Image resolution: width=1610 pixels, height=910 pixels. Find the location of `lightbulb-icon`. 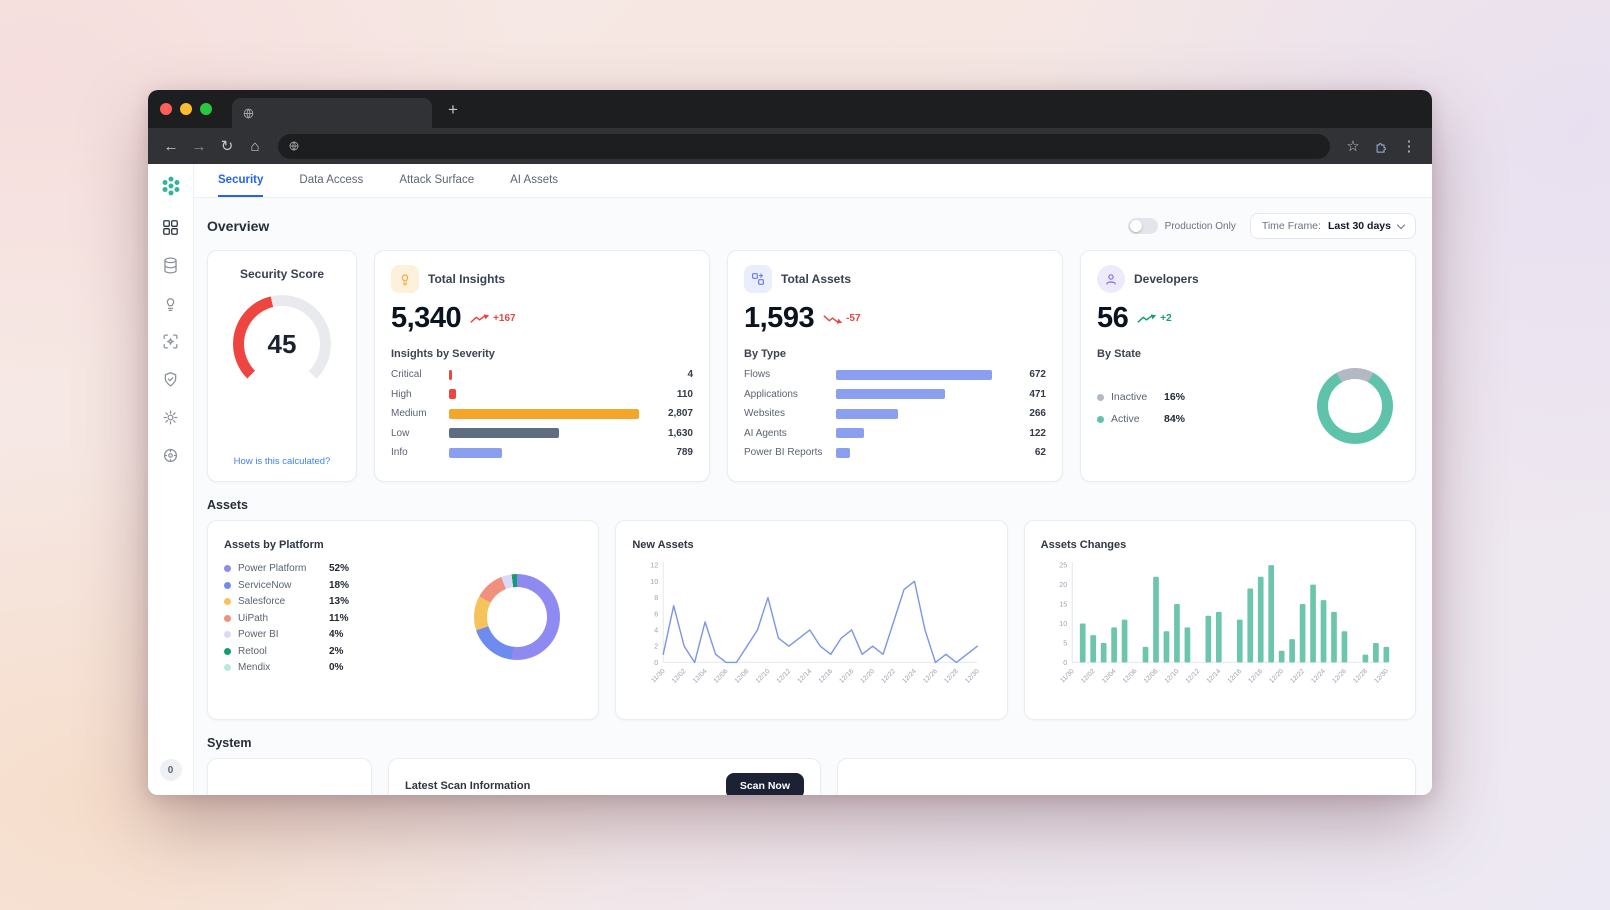

lightbulb-icon is located at coordinates (170, 305).